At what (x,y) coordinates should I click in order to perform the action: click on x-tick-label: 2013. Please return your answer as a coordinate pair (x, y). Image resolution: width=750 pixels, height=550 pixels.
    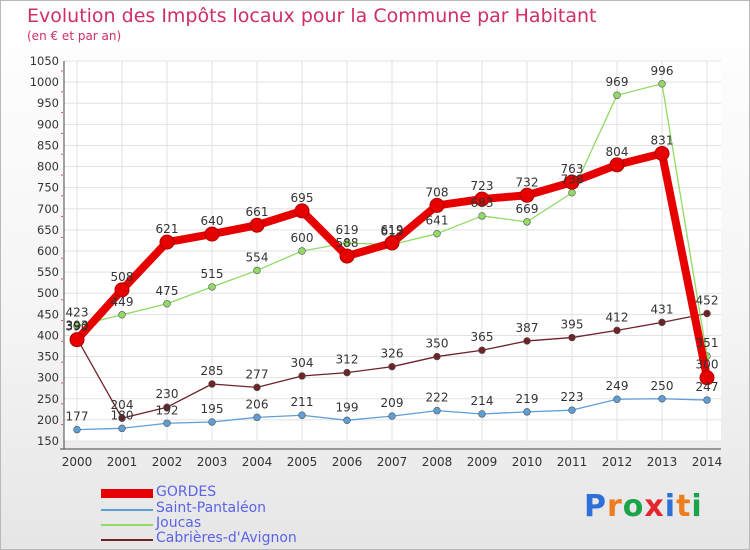
    Looking at the image, I should click on (662, 462).